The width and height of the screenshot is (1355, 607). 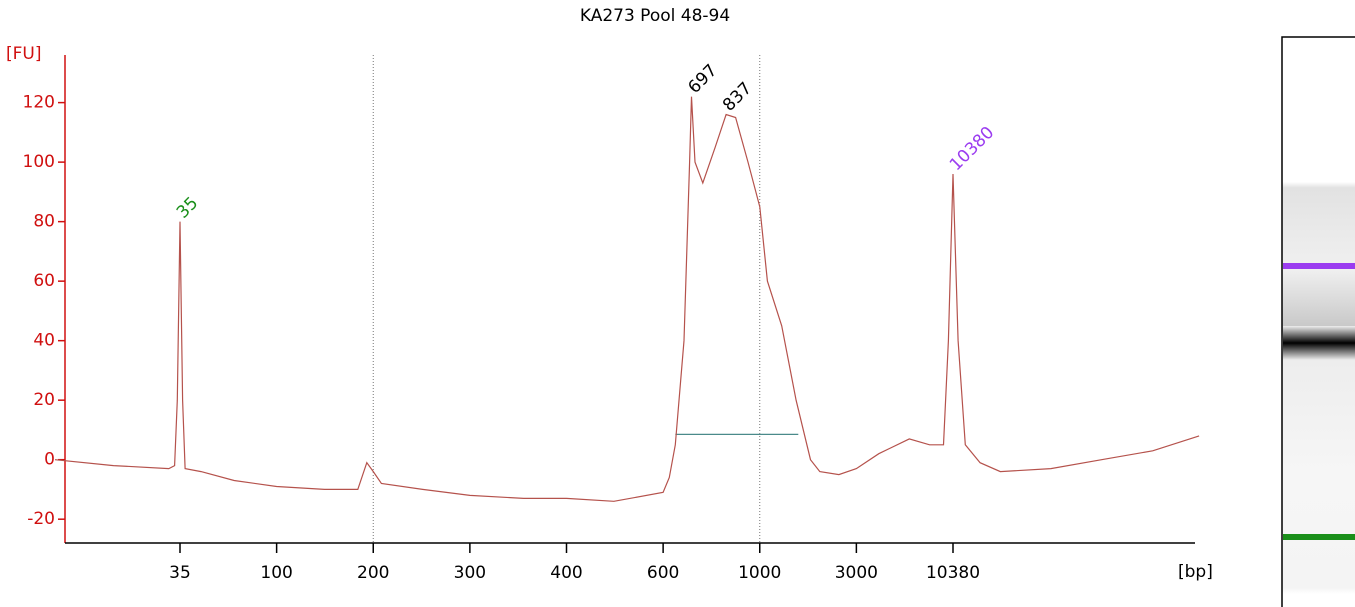 What do you see at coordinates (1195, 572) in the screenshot?
I see `x-axis-label: [bp]` at bounding box center [1195, 572].